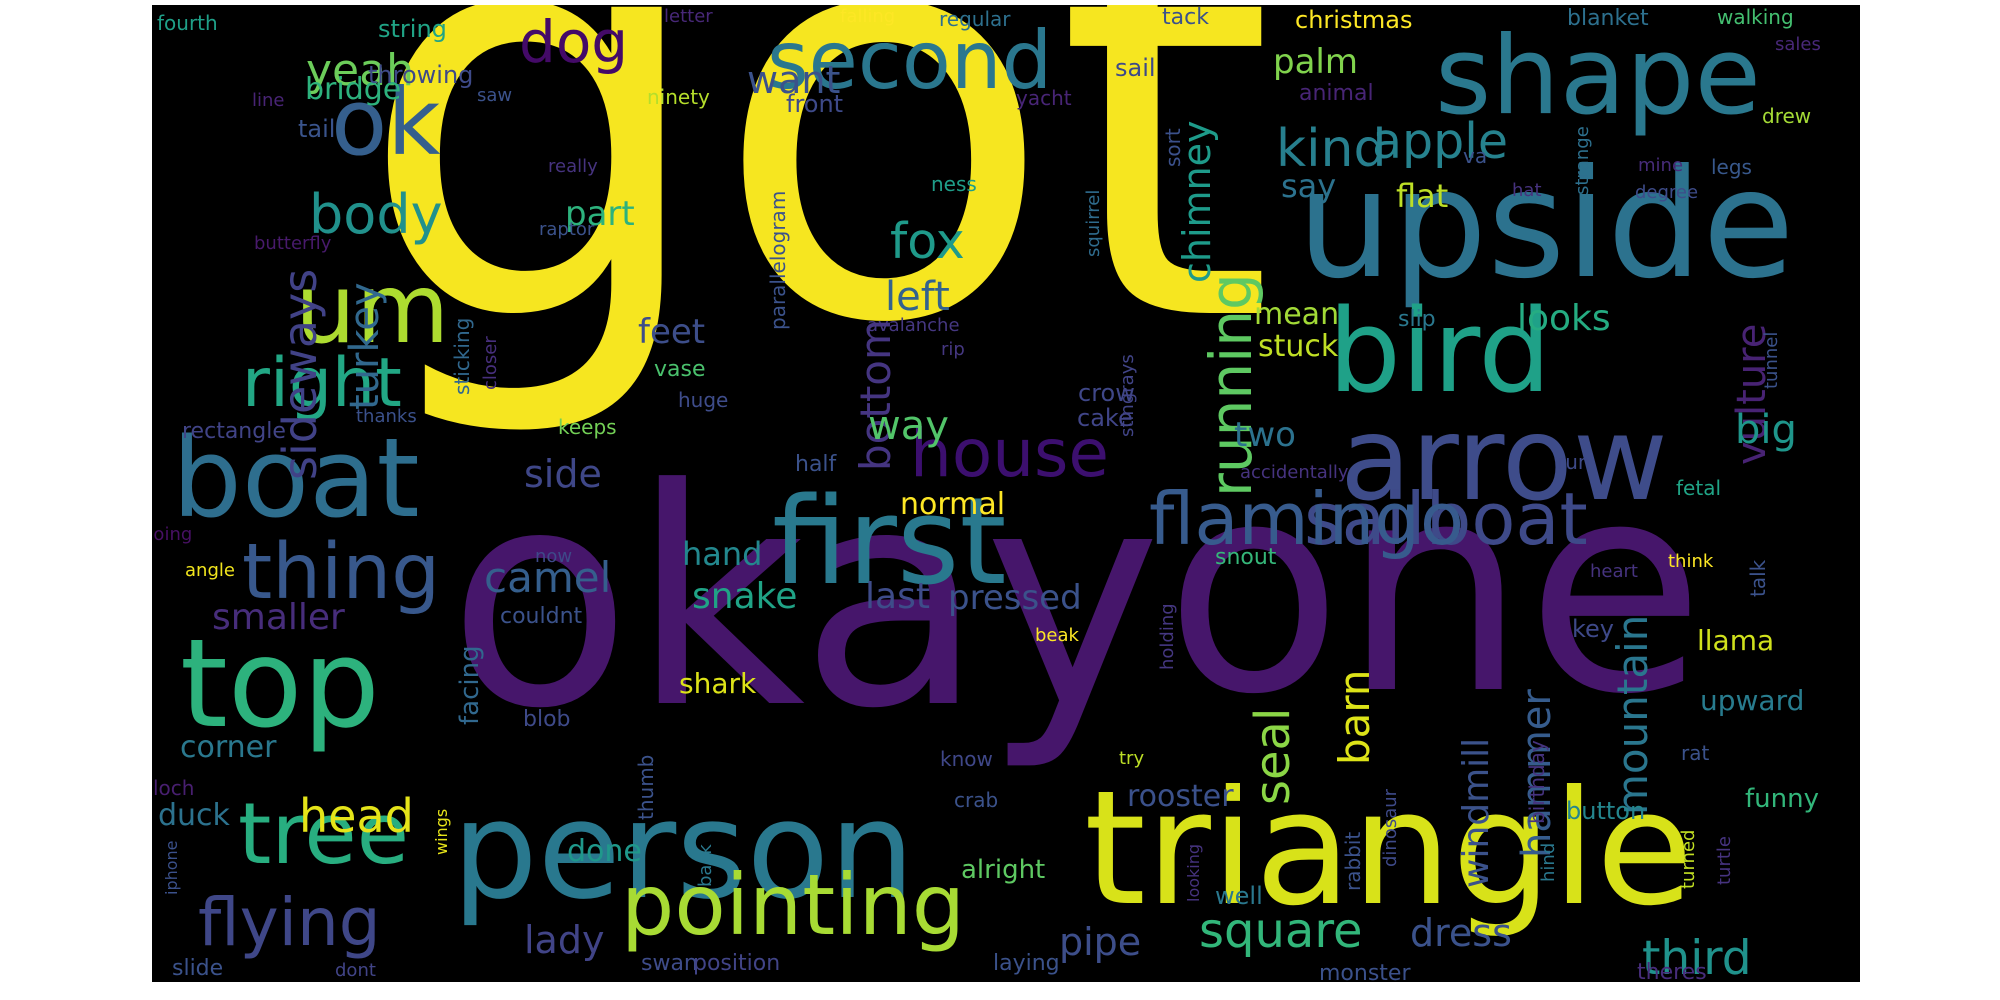  What do you see at coordinates (1736, 640) in the screenshot?
I see `word-llama: llama` at bounding box center [1736, 640].